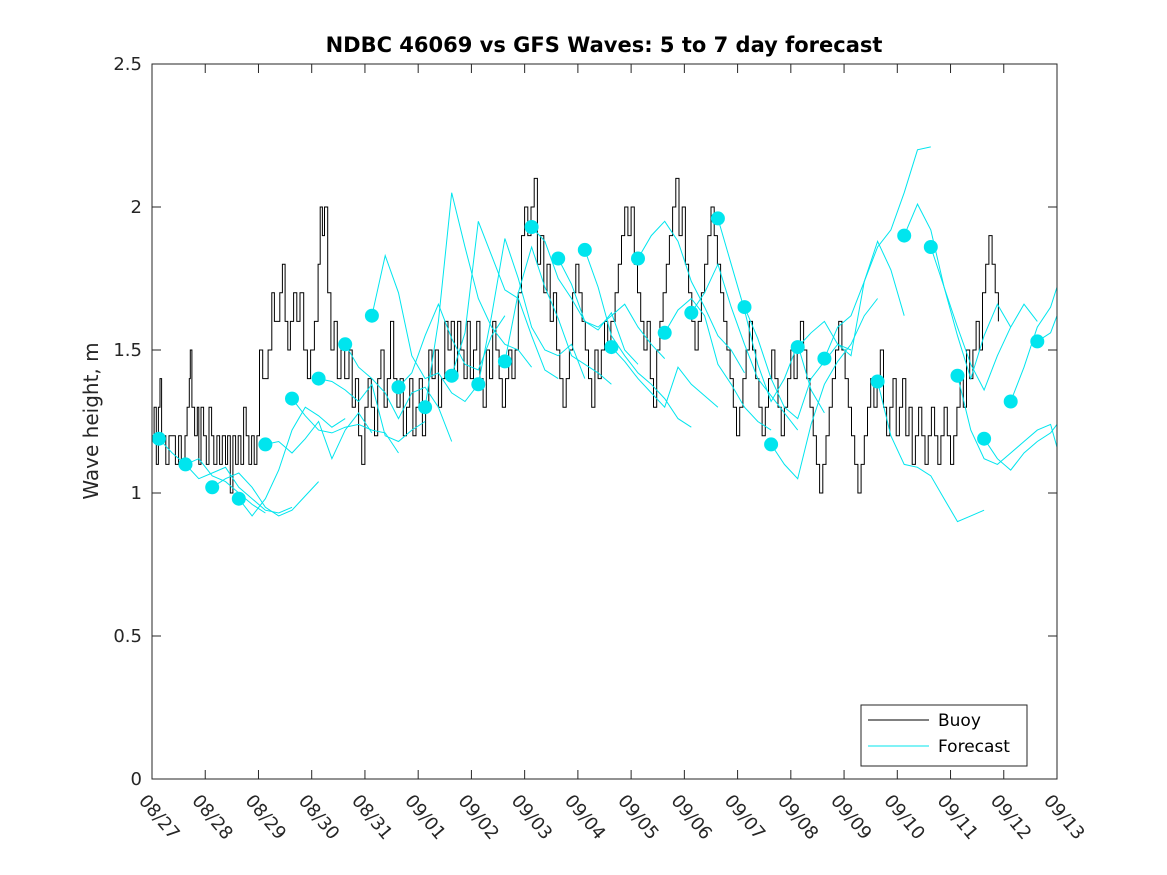 The width and height of the screenshot is (1167, 875). I want to click on legend-box, so click(944, 735).